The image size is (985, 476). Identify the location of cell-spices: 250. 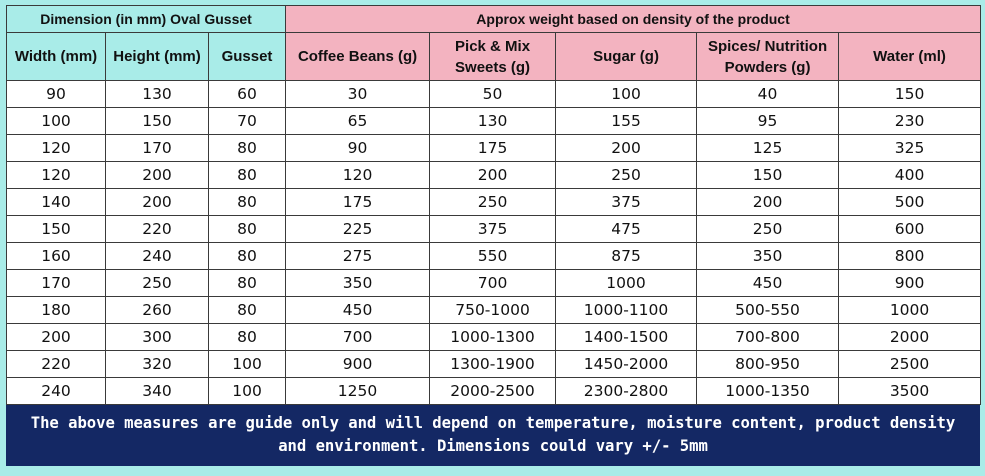
(768, 229).